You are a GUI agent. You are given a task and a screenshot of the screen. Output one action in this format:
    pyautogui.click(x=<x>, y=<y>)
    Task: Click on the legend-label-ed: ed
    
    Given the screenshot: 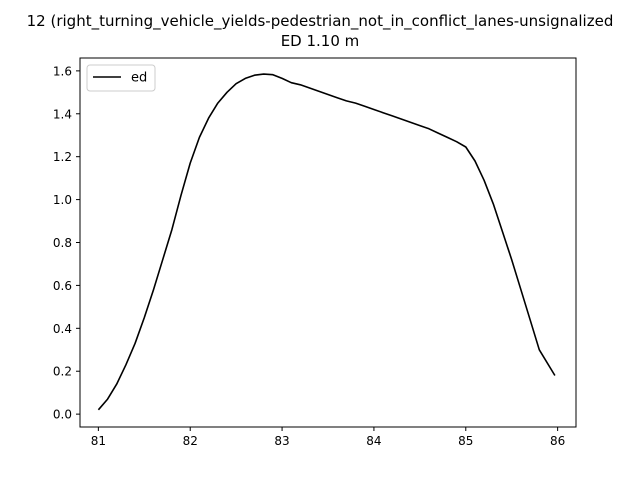 What is the action you would take?
    pyautogui.click(x=139, y=78)
    